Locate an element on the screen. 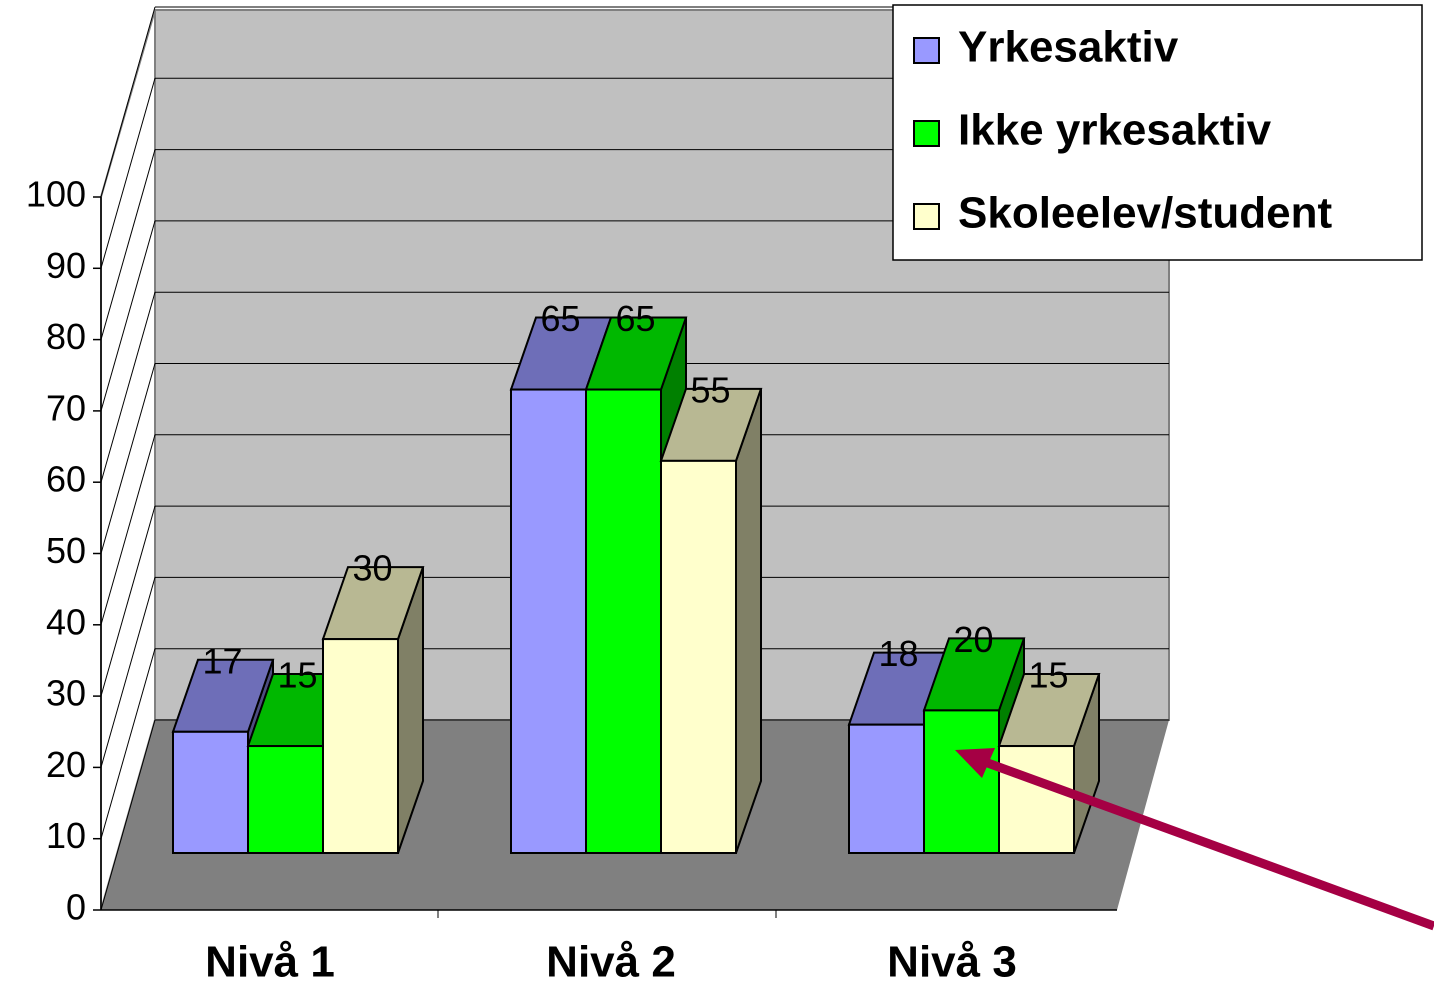  y-tick-label: 40 is located at coordinates (66, 621).